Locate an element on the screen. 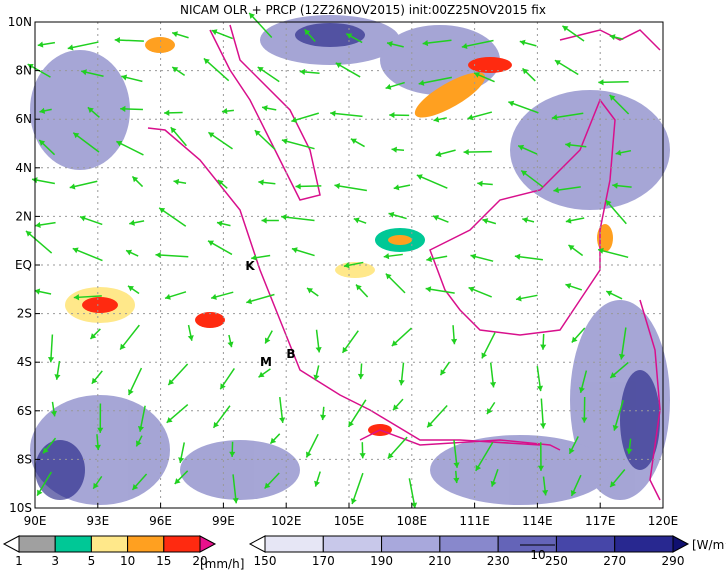 Image resolution: width=726 pixels, height=575 pixels. lon-label: 120E is located at coordinates (663, 521).